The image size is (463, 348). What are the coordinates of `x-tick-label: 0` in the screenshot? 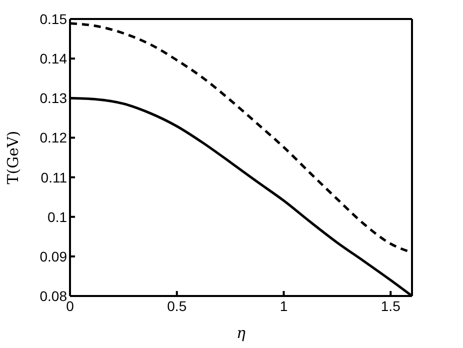 It's located at (70, 306).